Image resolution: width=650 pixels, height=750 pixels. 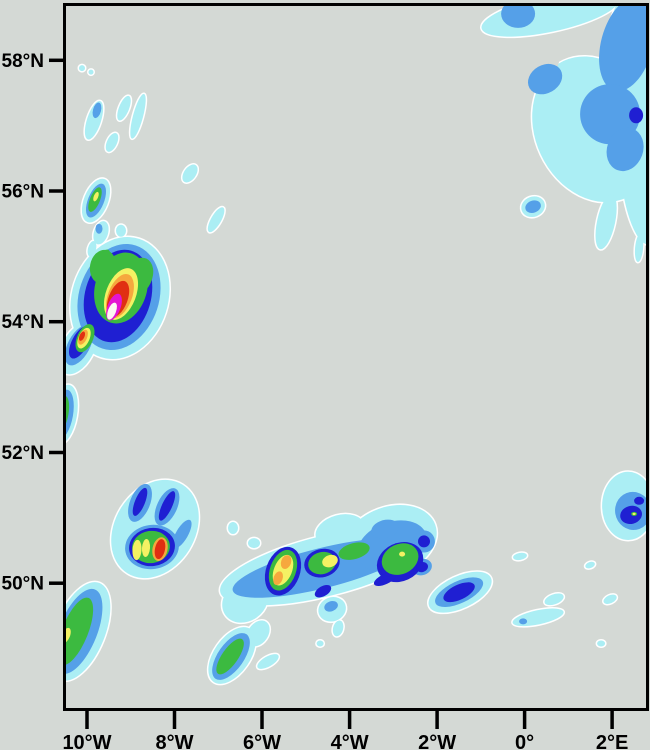 I want to click on y-tick-label: 56°N, so click(x=23, y=192).